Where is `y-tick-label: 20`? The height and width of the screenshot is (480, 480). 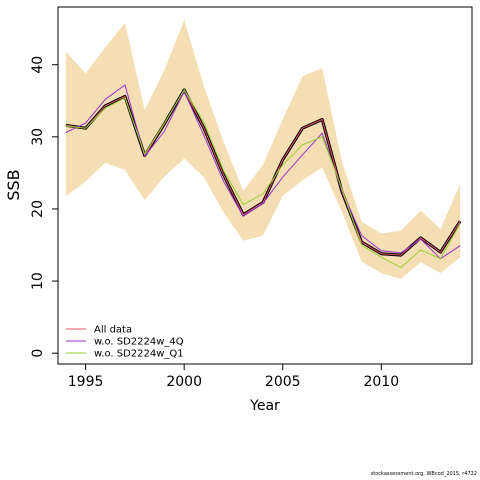 y-tick-label: 20 is located at coordinates (38, 209).